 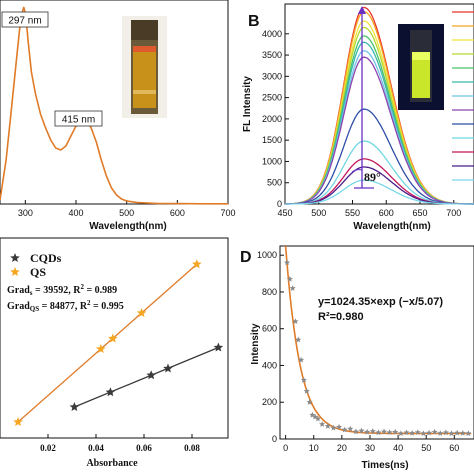 What do you see at coordinates (272, 161) in the screenshot?
I see `b-y-tick-label: 1000` at bounding box center [272, 161].